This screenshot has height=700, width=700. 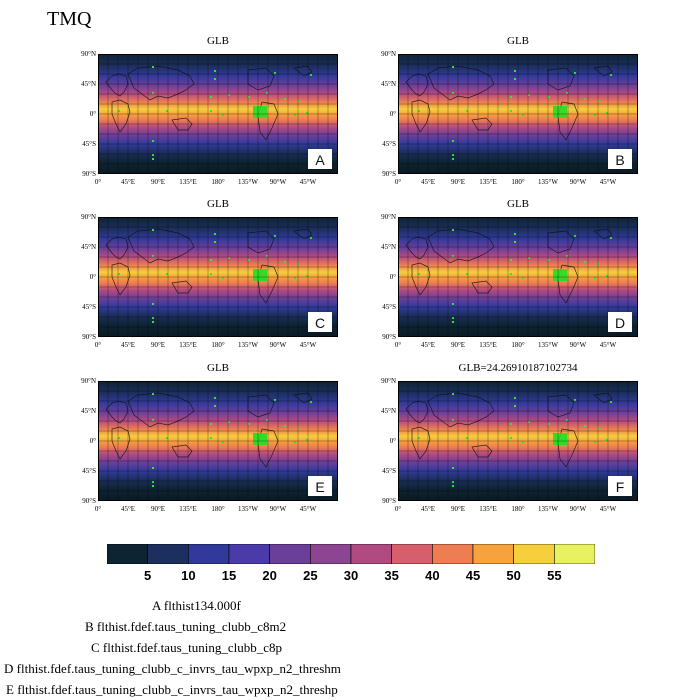 What do you see at coordinates (473, 575) in the screenshot?
I see `colorbar-label: 45` at bounding box center [473, 575].